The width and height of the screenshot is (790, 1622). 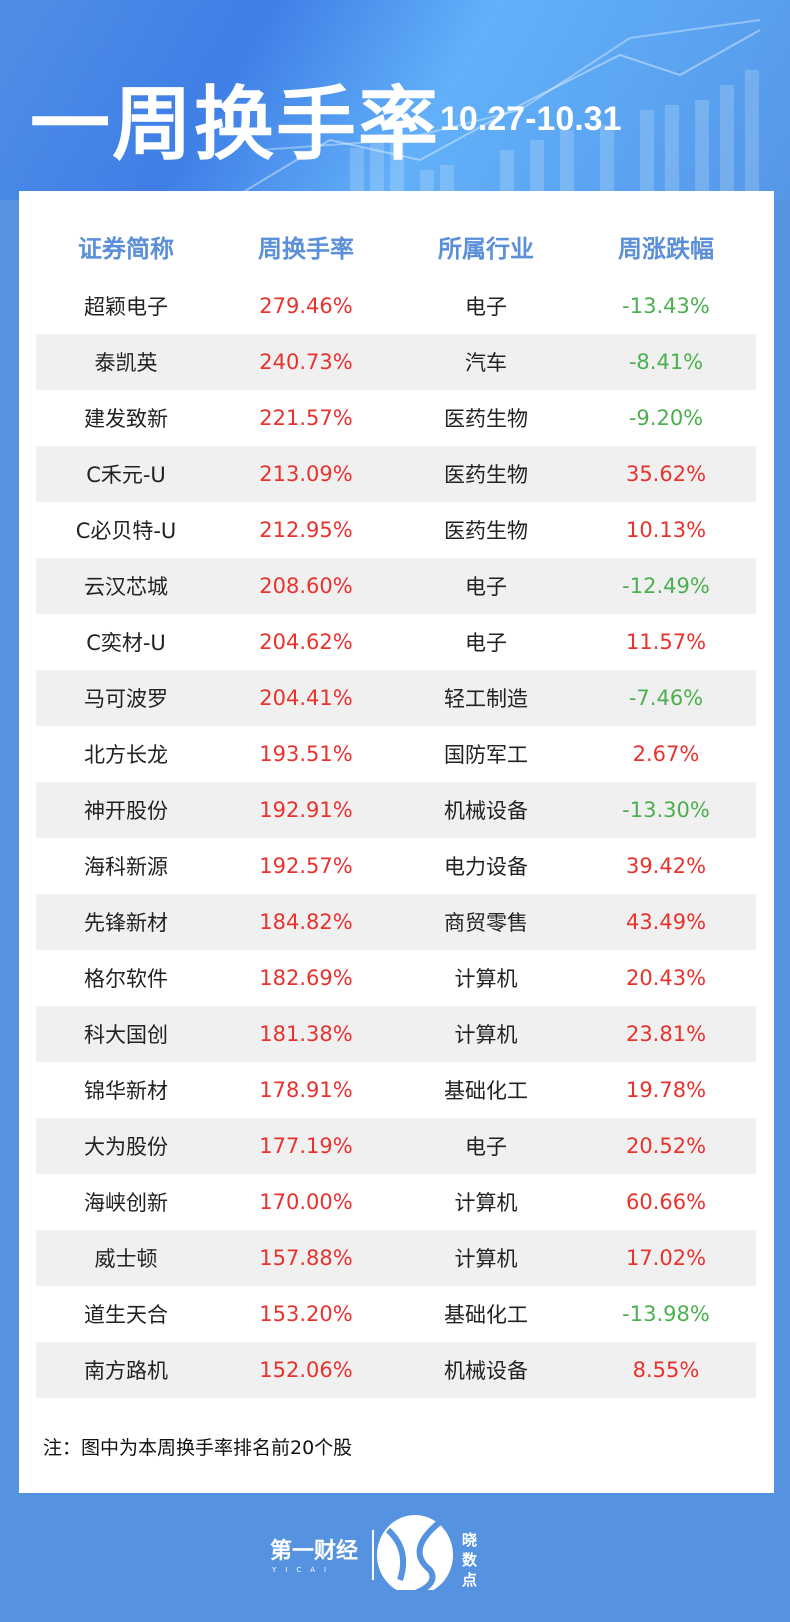 What do you see at coordinates (666, 1370) in the screenshot?
I see `weekly-change: 8.55%` at bounding box center [666, 1370].